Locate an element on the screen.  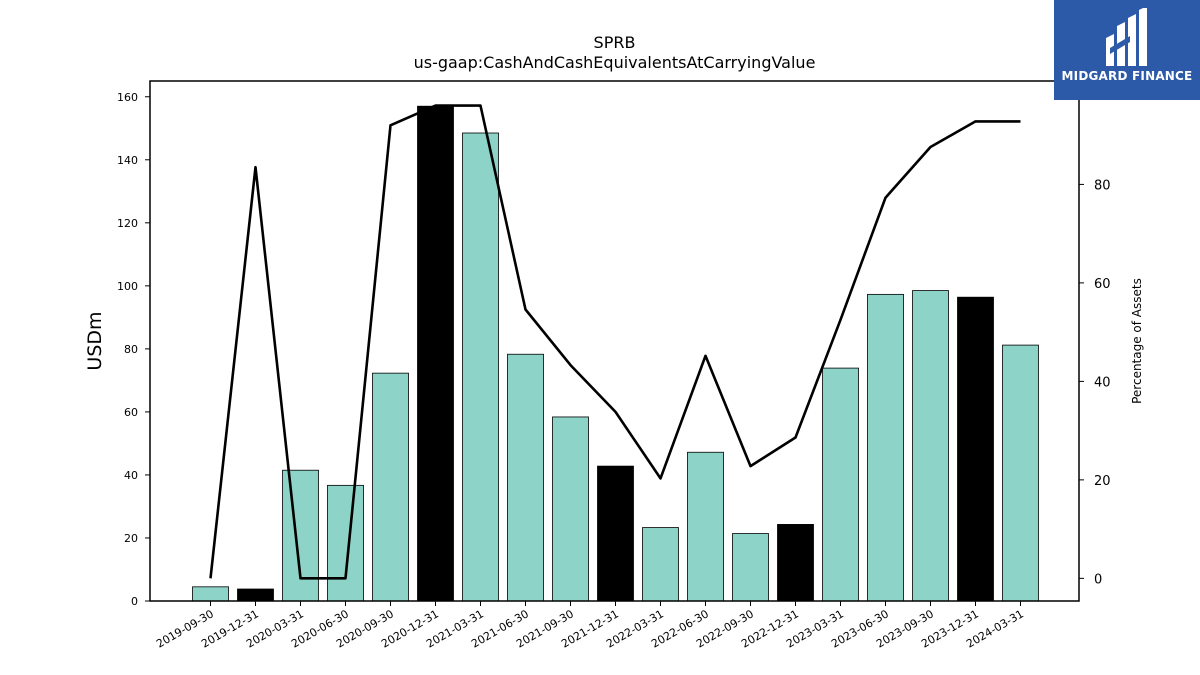
midgard-logo-icon is located at coordinates (1126, 37).